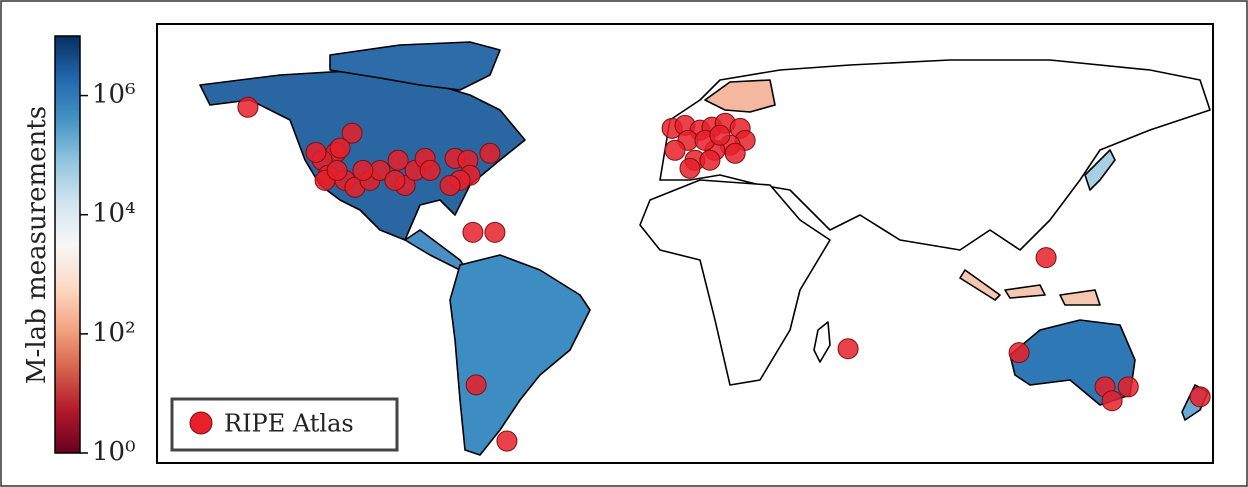 The width and height of the screenshot is (1248, 487). I want to click on colorbar-tick-label: 10⁶, so click(114, 95).